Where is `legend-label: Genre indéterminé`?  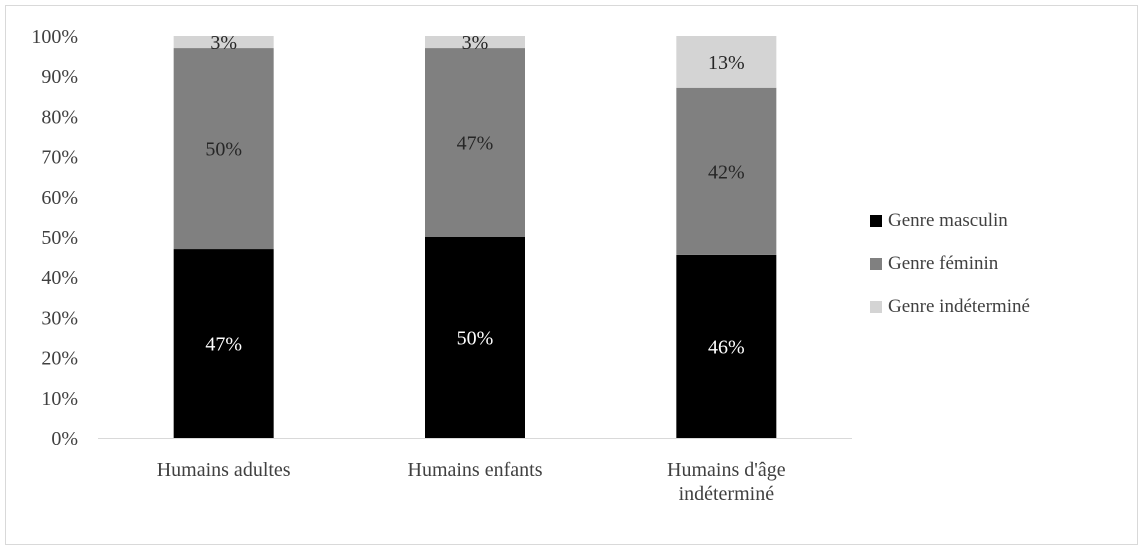 legend-label: Genre indéterminé is located at coordinates (959, 306).